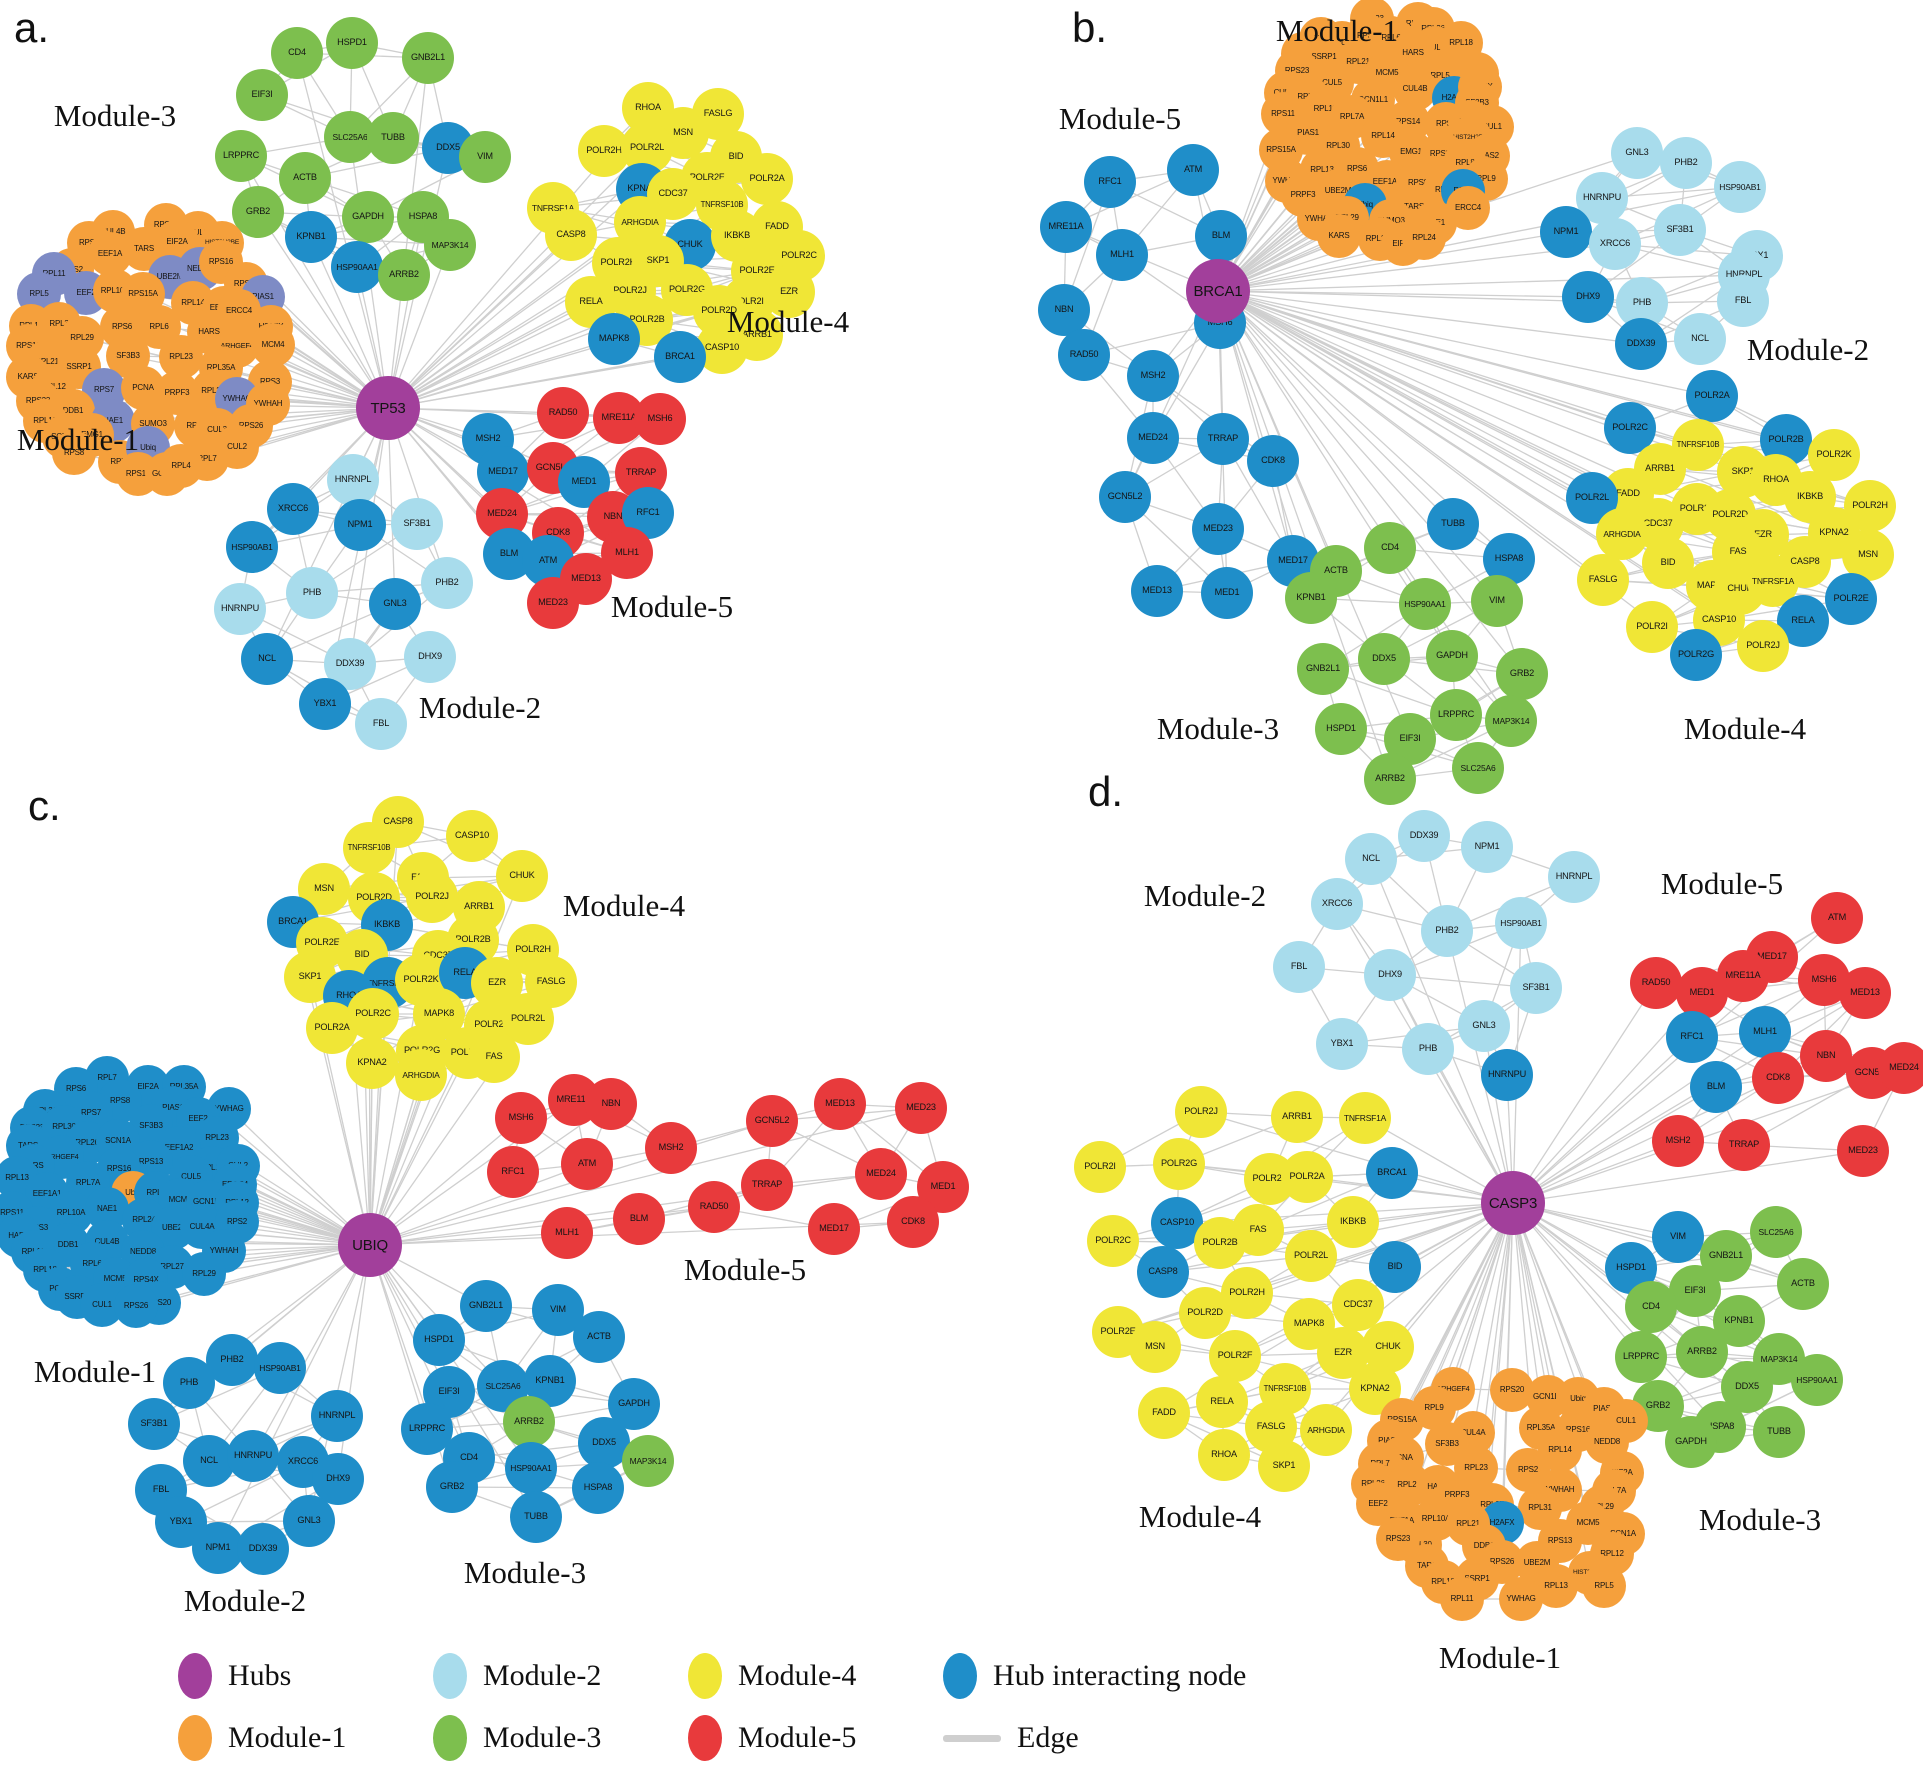  What do you see at coordinates (432, 897) in the screenshot?
I see `node-polr2j: POLR2J` at bounding box center [432, 897].